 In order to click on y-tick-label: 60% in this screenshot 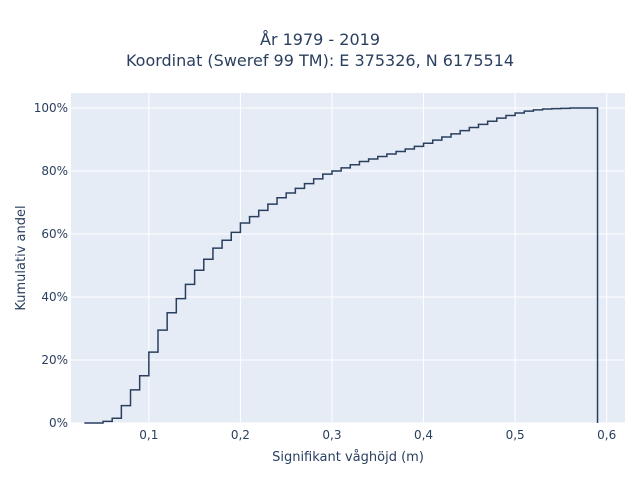, I will do `click(54, 234)`.